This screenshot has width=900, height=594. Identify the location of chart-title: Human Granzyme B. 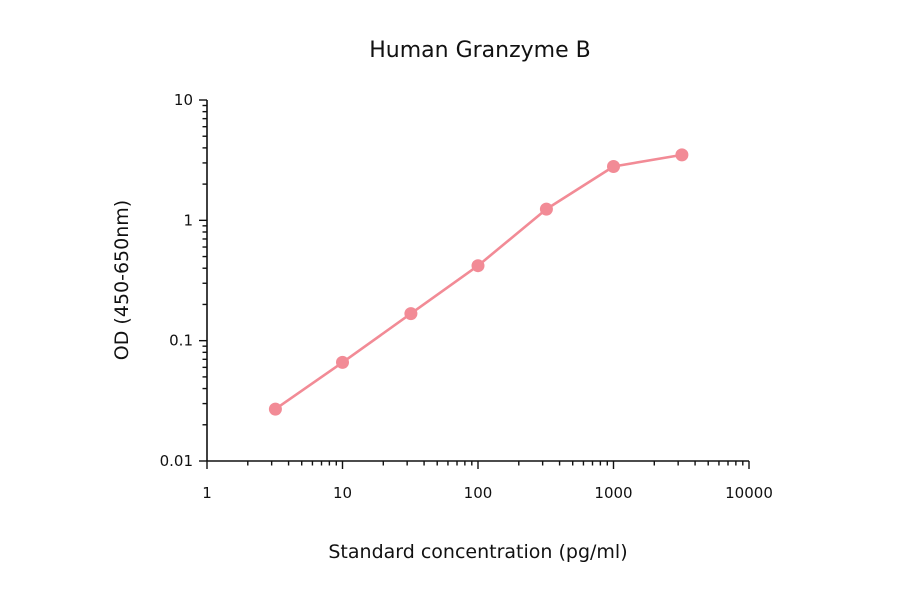
(479, 50).